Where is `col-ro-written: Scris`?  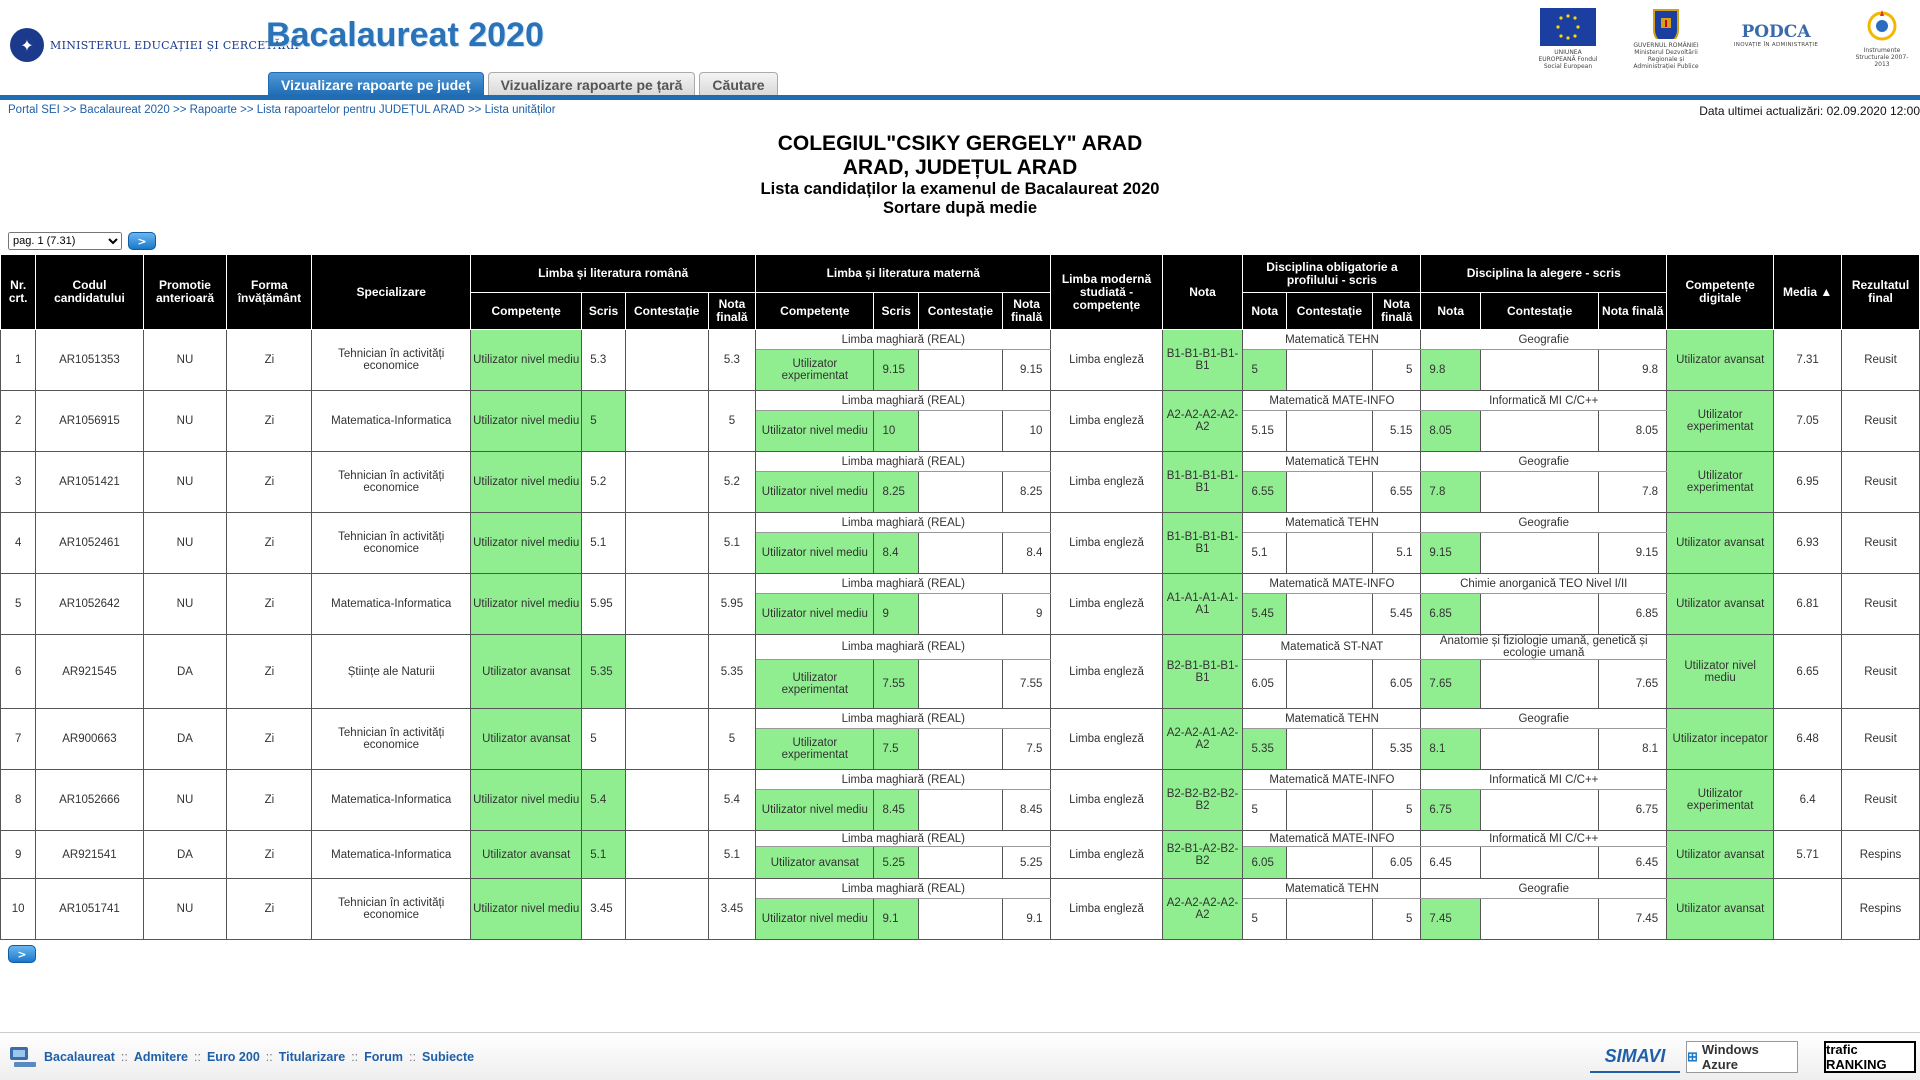
col-ro-written: Scris is located at coordinates (603, 311).